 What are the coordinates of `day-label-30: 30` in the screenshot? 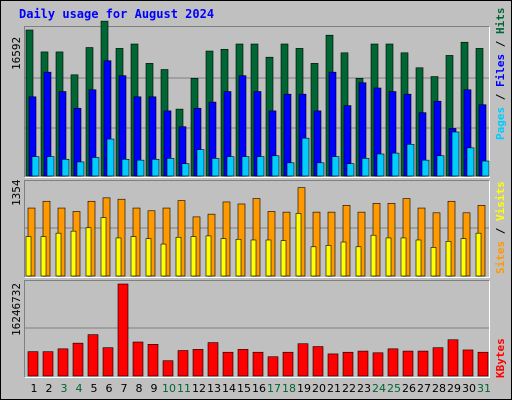 It's located at (469, 388).